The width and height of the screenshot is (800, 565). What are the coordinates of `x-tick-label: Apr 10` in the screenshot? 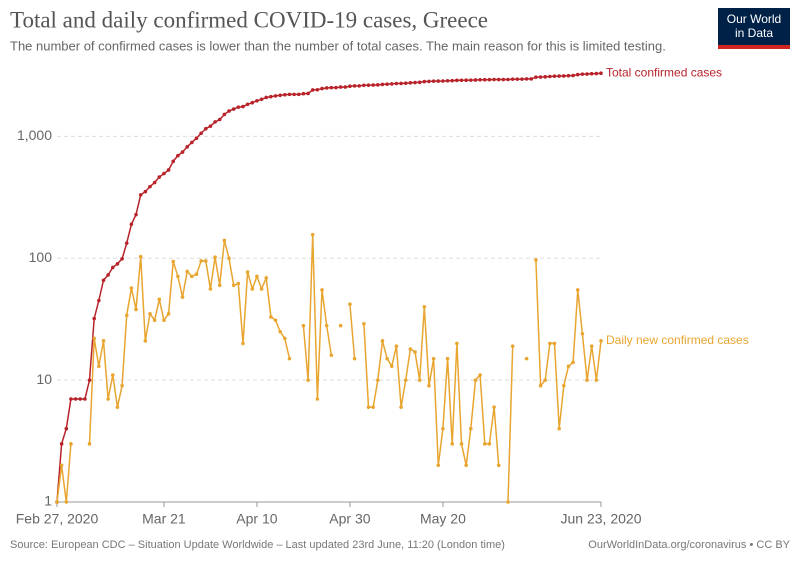 It's located at (256, 519).